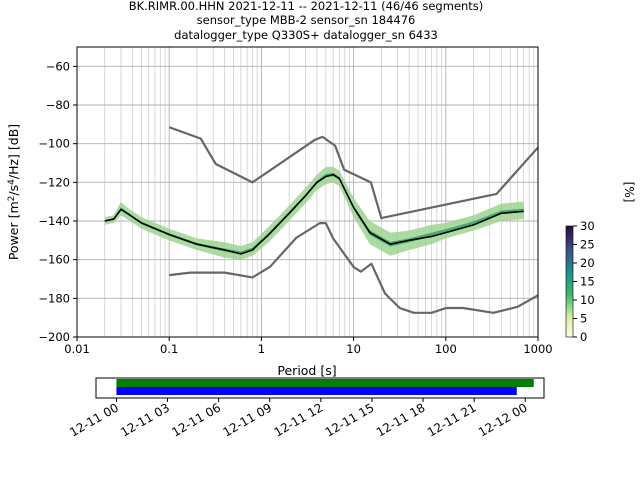 This screenshot has height=480, width=640. I want to click on time-tick-label: 12-11 00, so click(94, 419).